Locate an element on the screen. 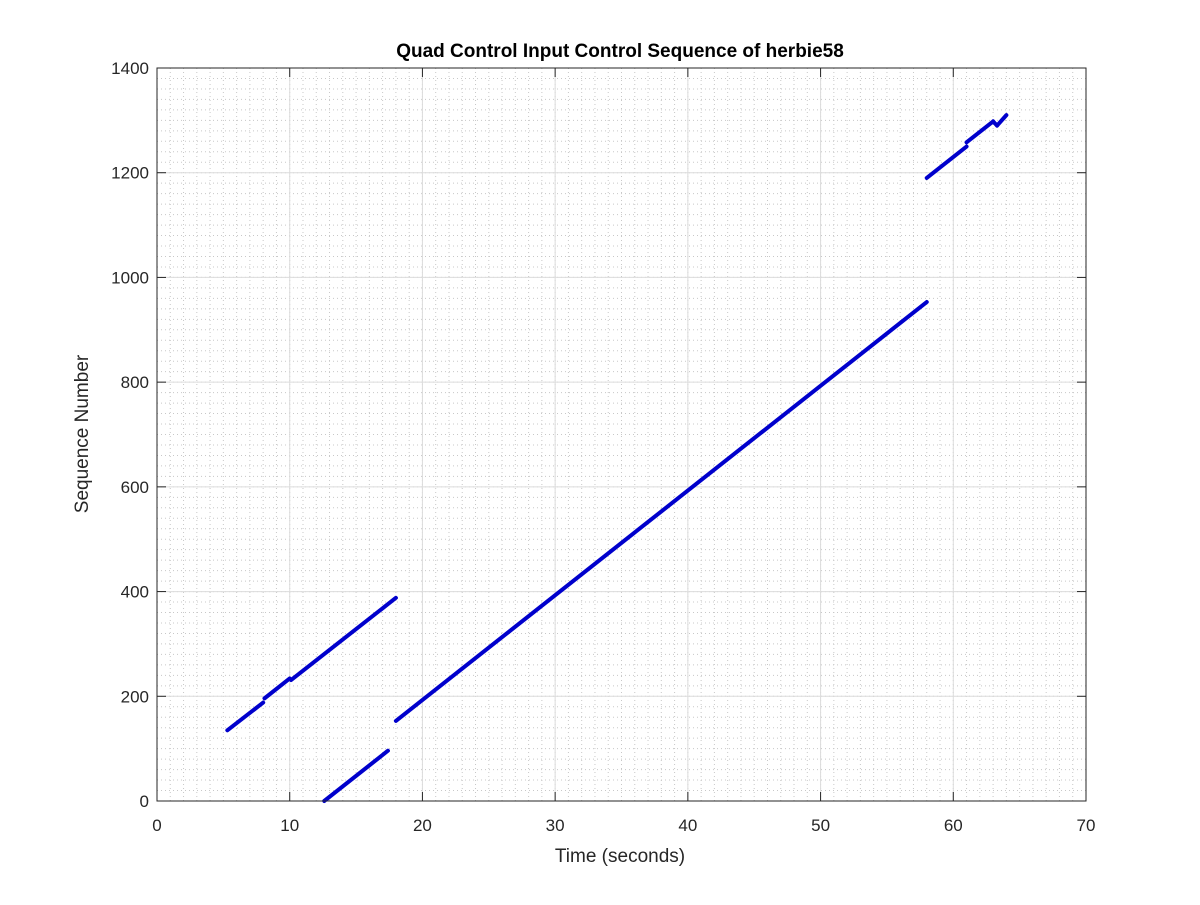  x-tick-label: 0 is located at coordinates (156, 825).